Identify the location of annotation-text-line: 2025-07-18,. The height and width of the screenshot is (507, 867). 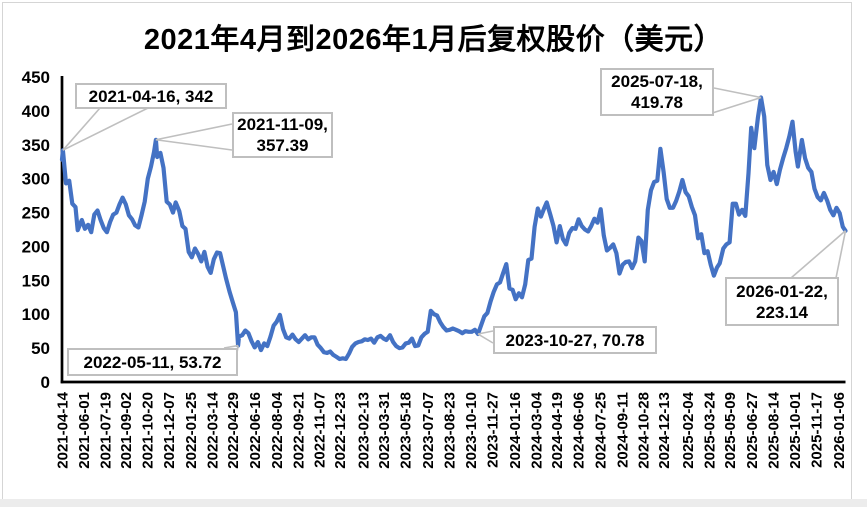
(657, 81).